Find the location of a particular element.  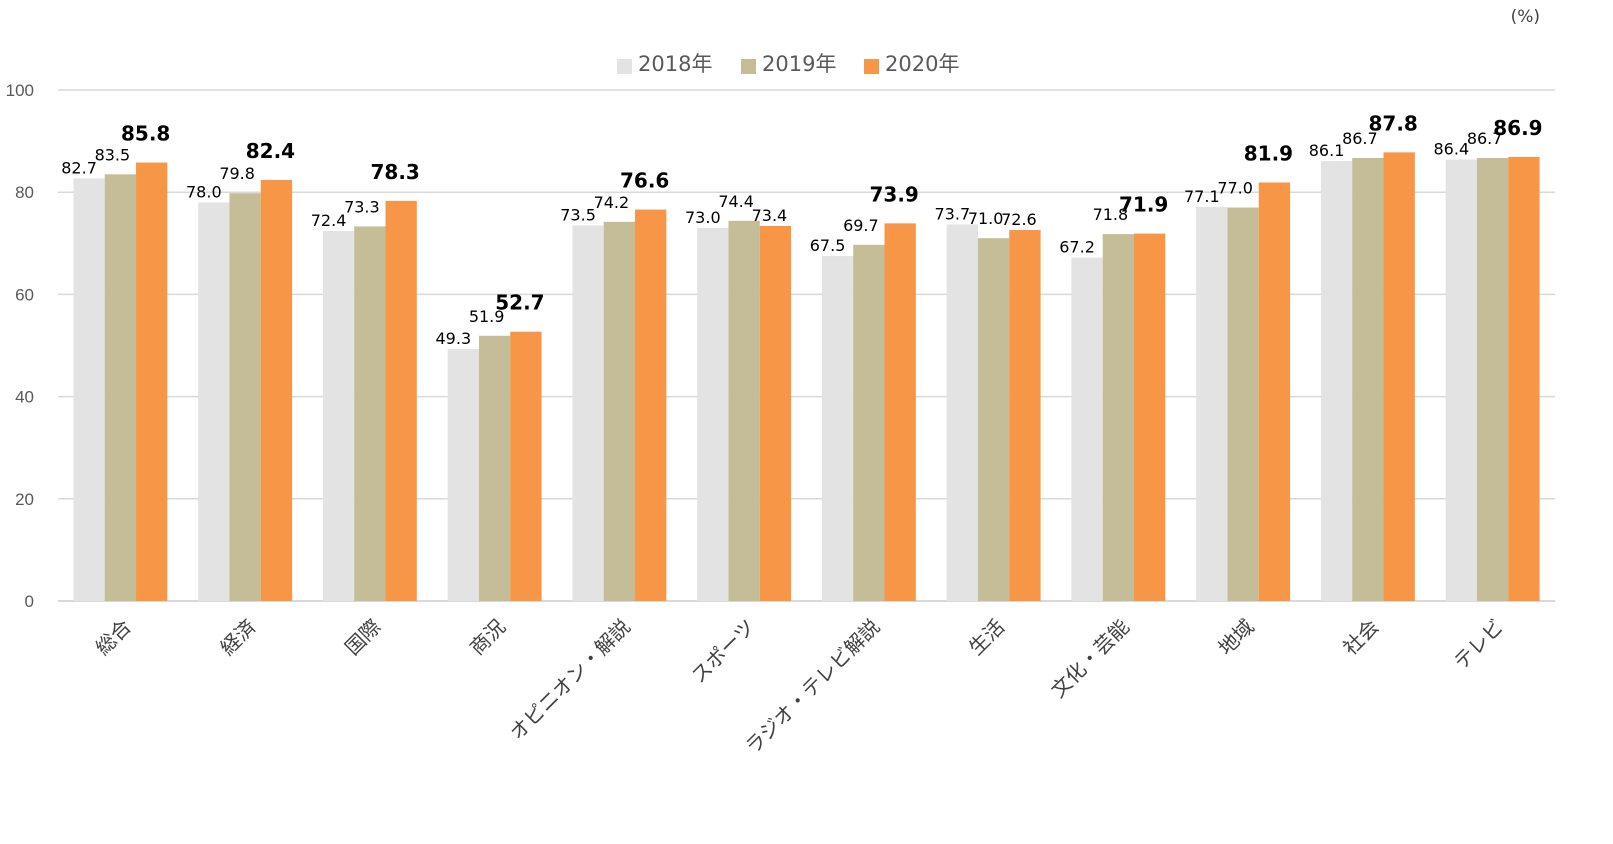

data-label: 73.9 is located at coordinates (893, 194).